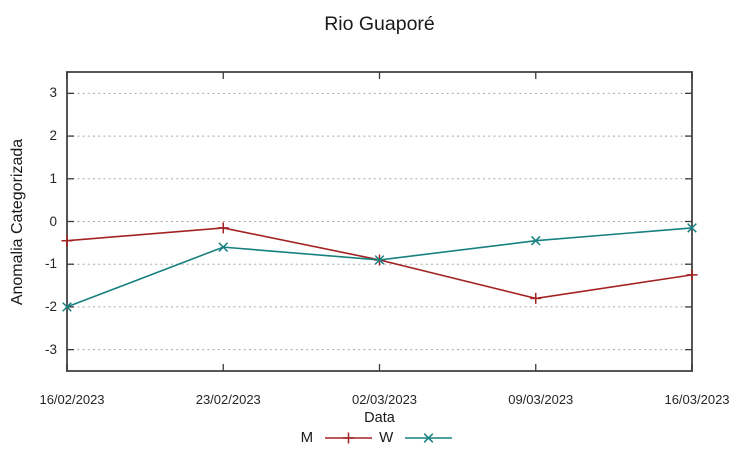 The image size is (753, 459). What do you see at coordinates (53, 221) in the screenshot?
I see `y-tick-label: 0` at bounding box center [53, 221].